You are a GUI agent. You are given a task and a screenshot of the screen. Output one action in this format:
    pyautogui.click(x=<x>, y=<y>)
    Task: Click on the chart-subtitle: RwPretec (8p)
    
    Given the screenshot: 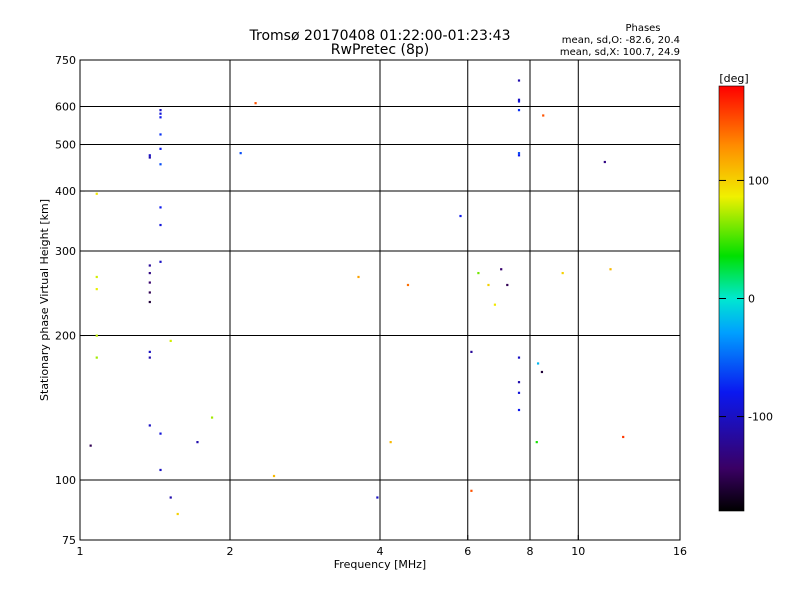 What is the action you would take?
    pyautogui.click(x=380, y=50)
    